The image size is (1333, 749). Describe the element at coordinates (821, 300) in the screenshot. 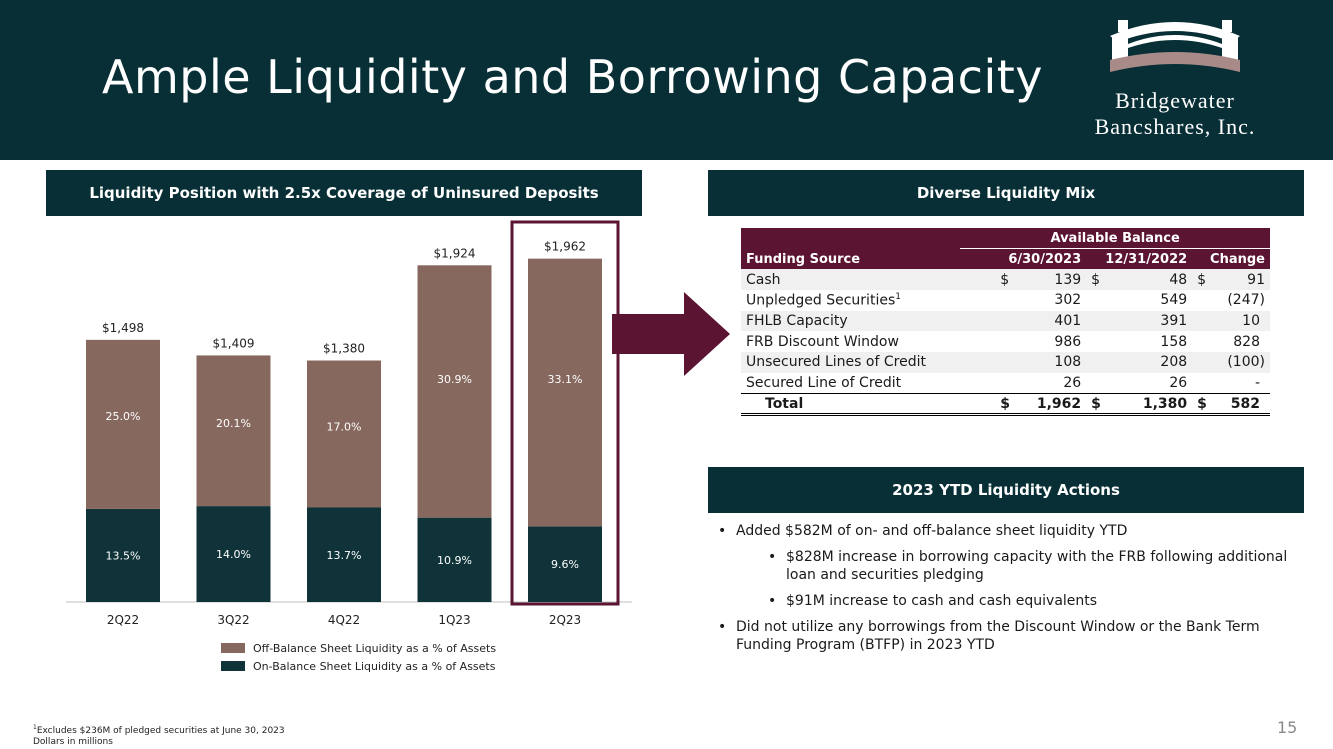

I see `row-source: Unpledged Securities` at that location.